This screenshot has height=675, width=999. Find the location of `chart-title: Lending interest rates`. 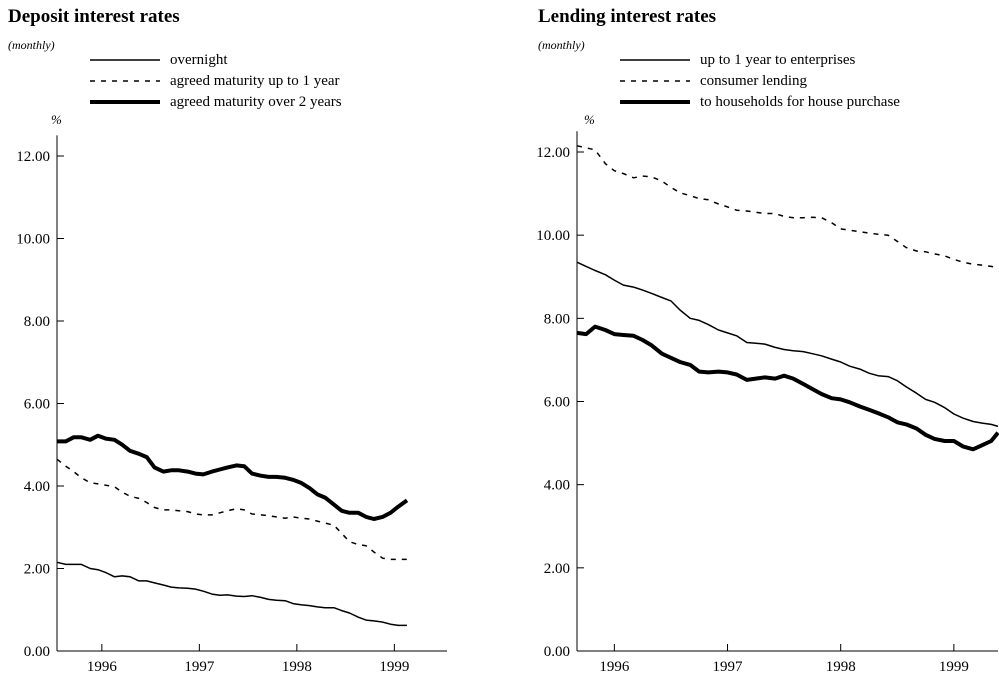

chart-title: Lending interest rates is located at coordinates (627, 16).